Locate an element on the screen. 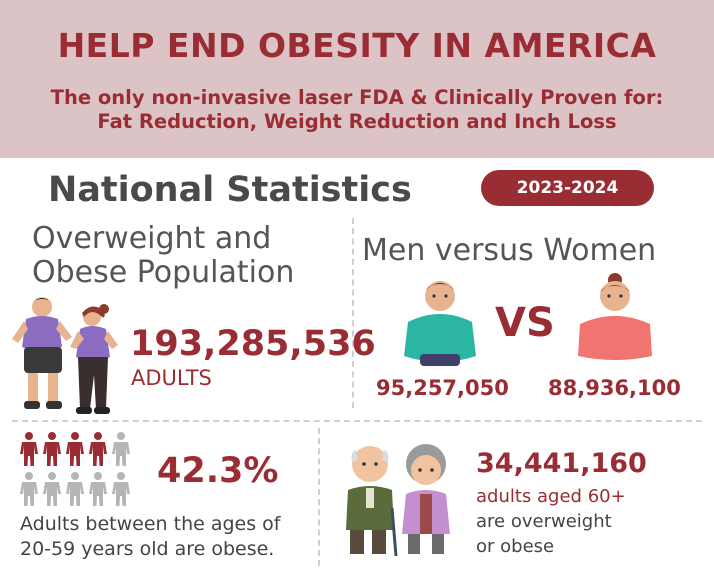  elderly-couple-illustration is located at coordinates (398, 500).